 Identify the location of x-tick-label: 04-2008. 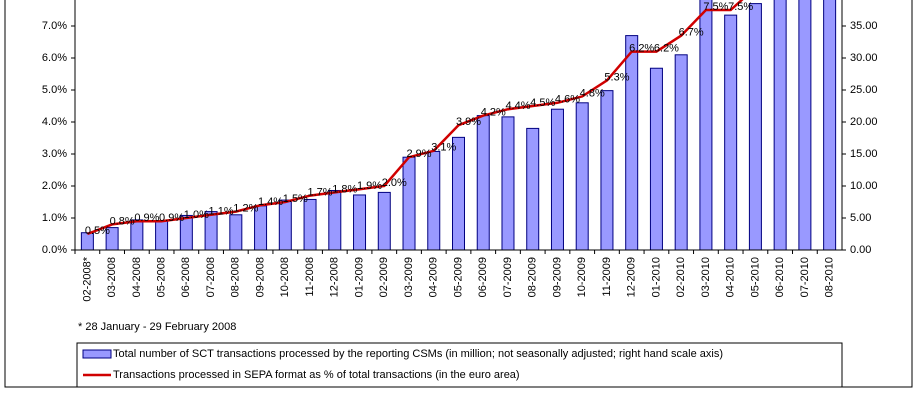
(137, 277).